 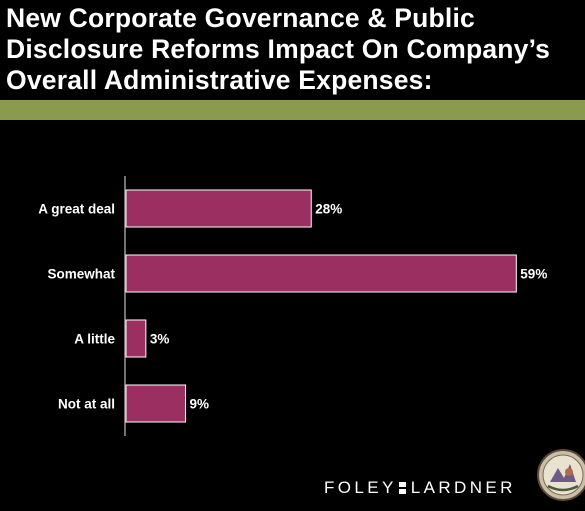 What do you see at coordinates (561, 475) in the screenshot?
I see `firm-seal-icon` at bounding box center [561, 475].